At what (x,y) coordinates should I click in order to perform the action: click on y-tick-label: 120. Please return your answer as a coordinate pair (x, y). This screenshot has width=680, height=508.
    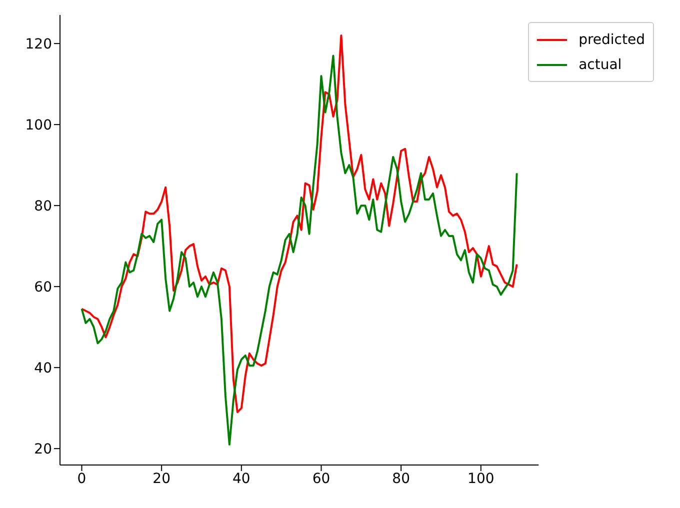
    Looking at the image, I should click on (38, 44).